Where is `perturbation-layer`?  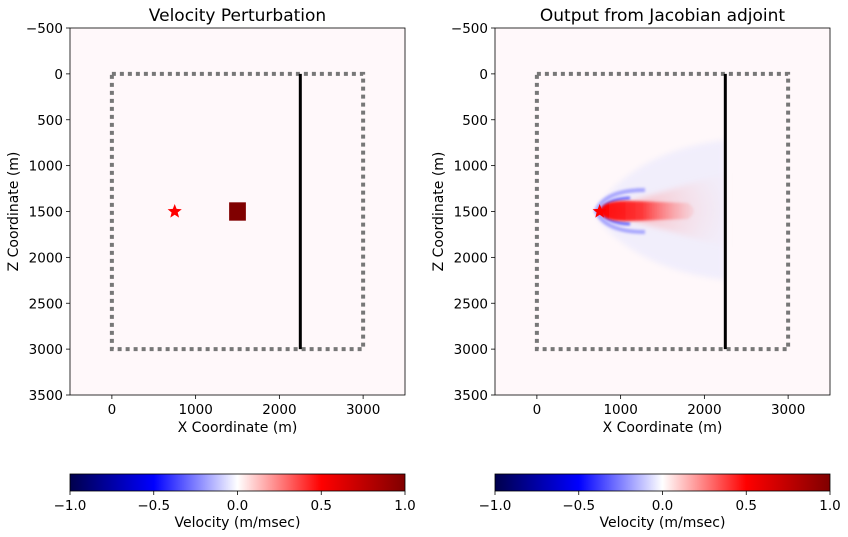
perturbation-layer is located at coordinates (237, 211).